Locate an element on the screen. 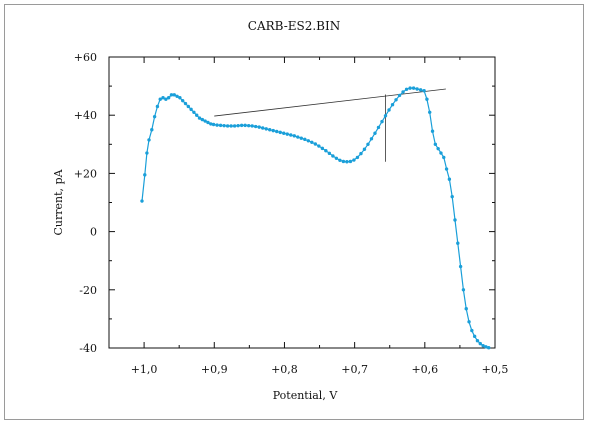 This screenshot has height=425, width=589. y-tick-label: +40 is located at coordinates (85, 115).